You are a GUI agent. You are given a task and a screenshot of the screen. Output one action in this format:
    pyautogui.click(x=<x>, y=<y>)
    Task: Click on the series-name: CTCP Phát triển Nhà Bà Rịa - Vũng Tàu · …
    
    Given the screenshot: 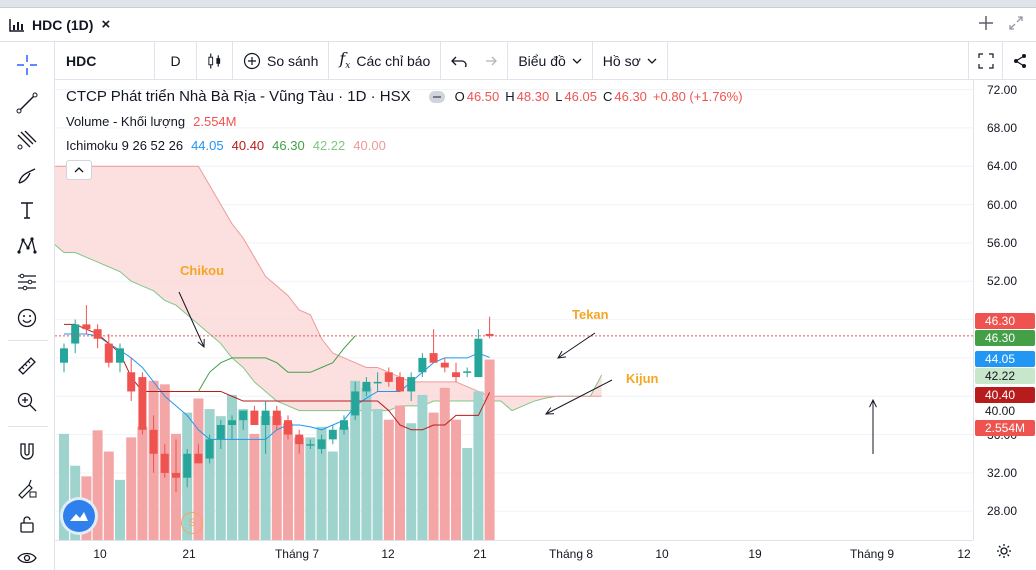 What is the action you would take?
    pyautogui.click(x=238, y=96)
    